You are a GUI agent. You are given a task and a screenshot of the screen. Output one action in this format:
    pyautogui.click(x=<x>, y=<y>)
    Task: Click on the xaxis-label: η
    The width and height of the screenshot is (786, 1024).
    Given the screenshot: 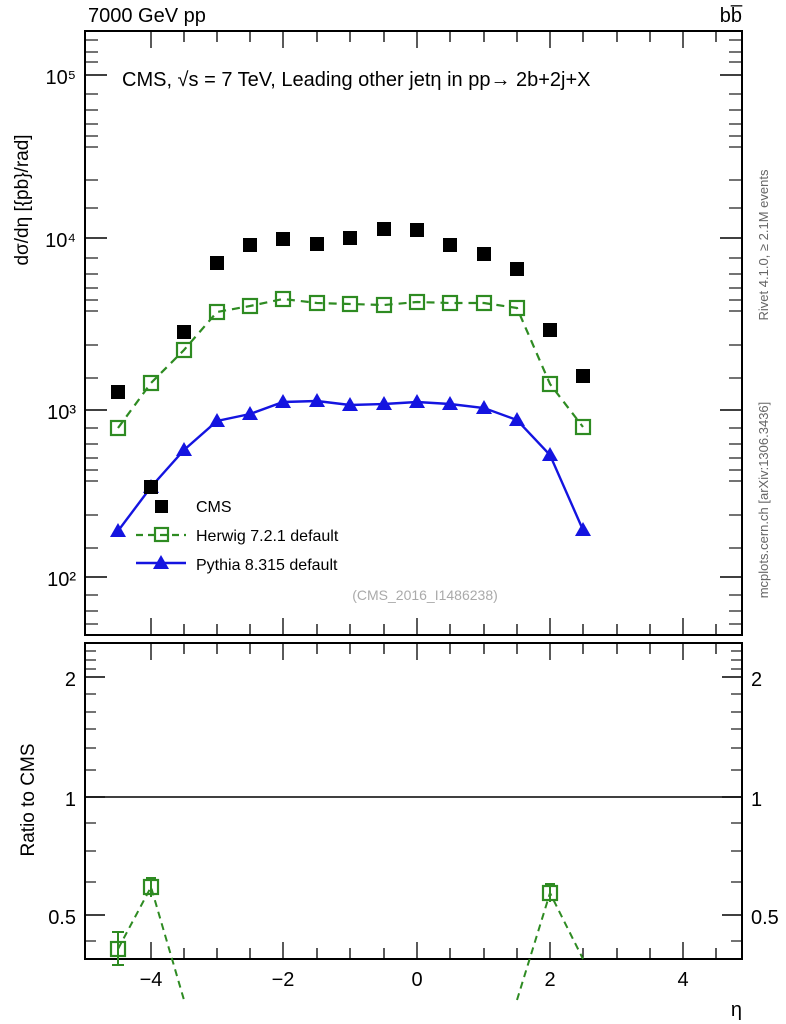 What is the action you would take?
    pyautogui.click(x=736, y=1010)
    